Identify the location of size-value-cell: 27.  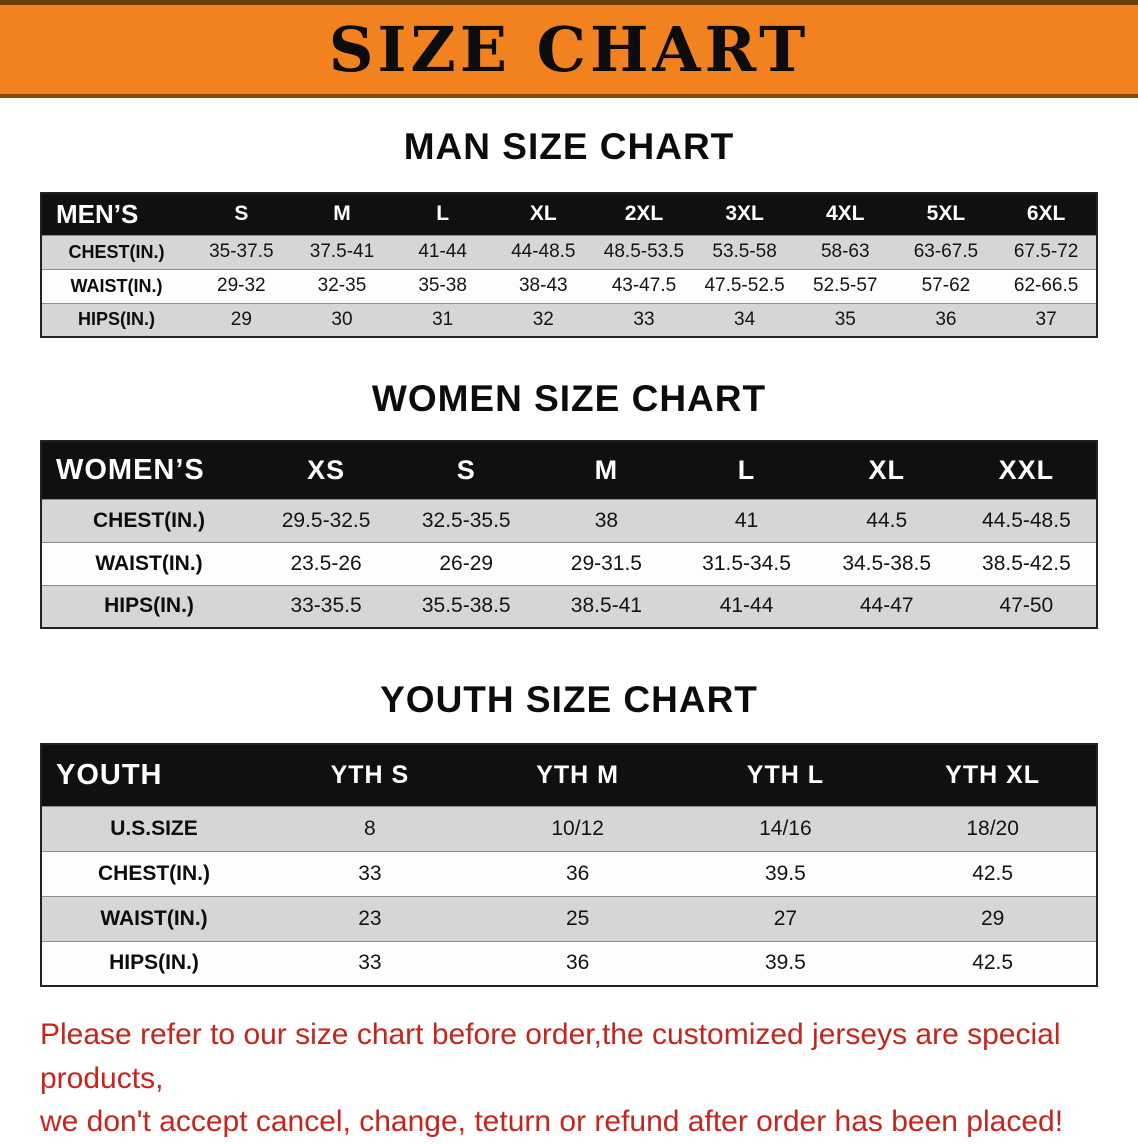
(785, 918).